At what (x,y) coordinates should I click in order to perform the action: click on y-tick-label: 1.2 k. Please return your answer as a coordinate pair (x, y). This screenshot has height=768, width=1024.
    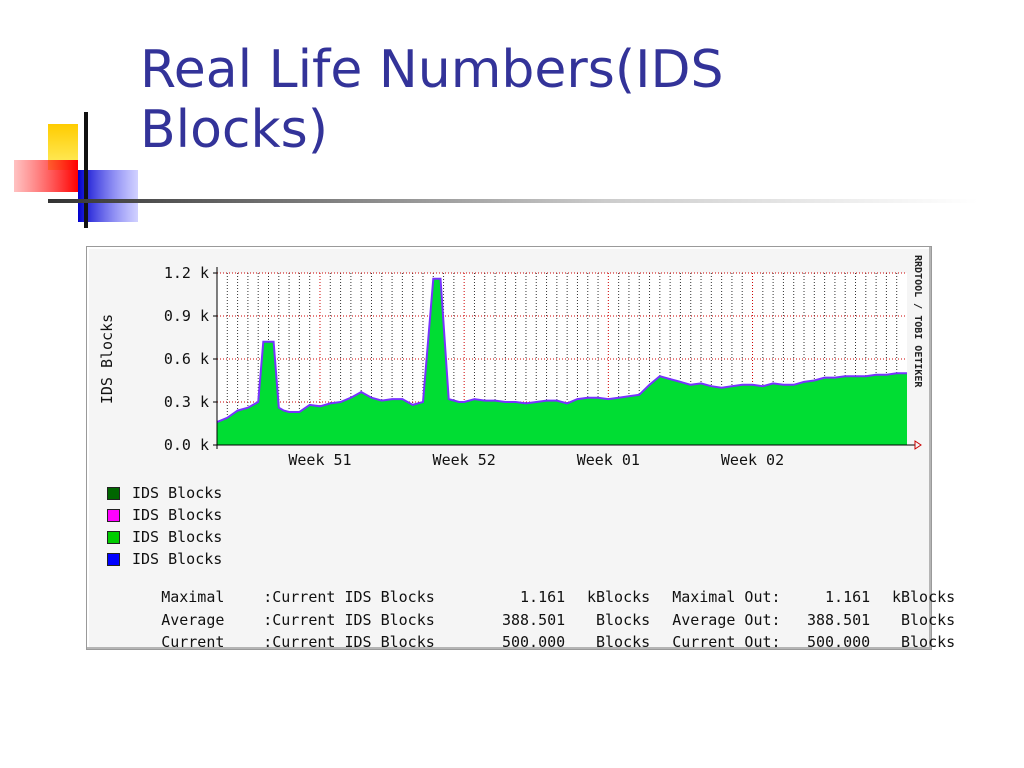
    Looking at the image, I should click on (186, 273).